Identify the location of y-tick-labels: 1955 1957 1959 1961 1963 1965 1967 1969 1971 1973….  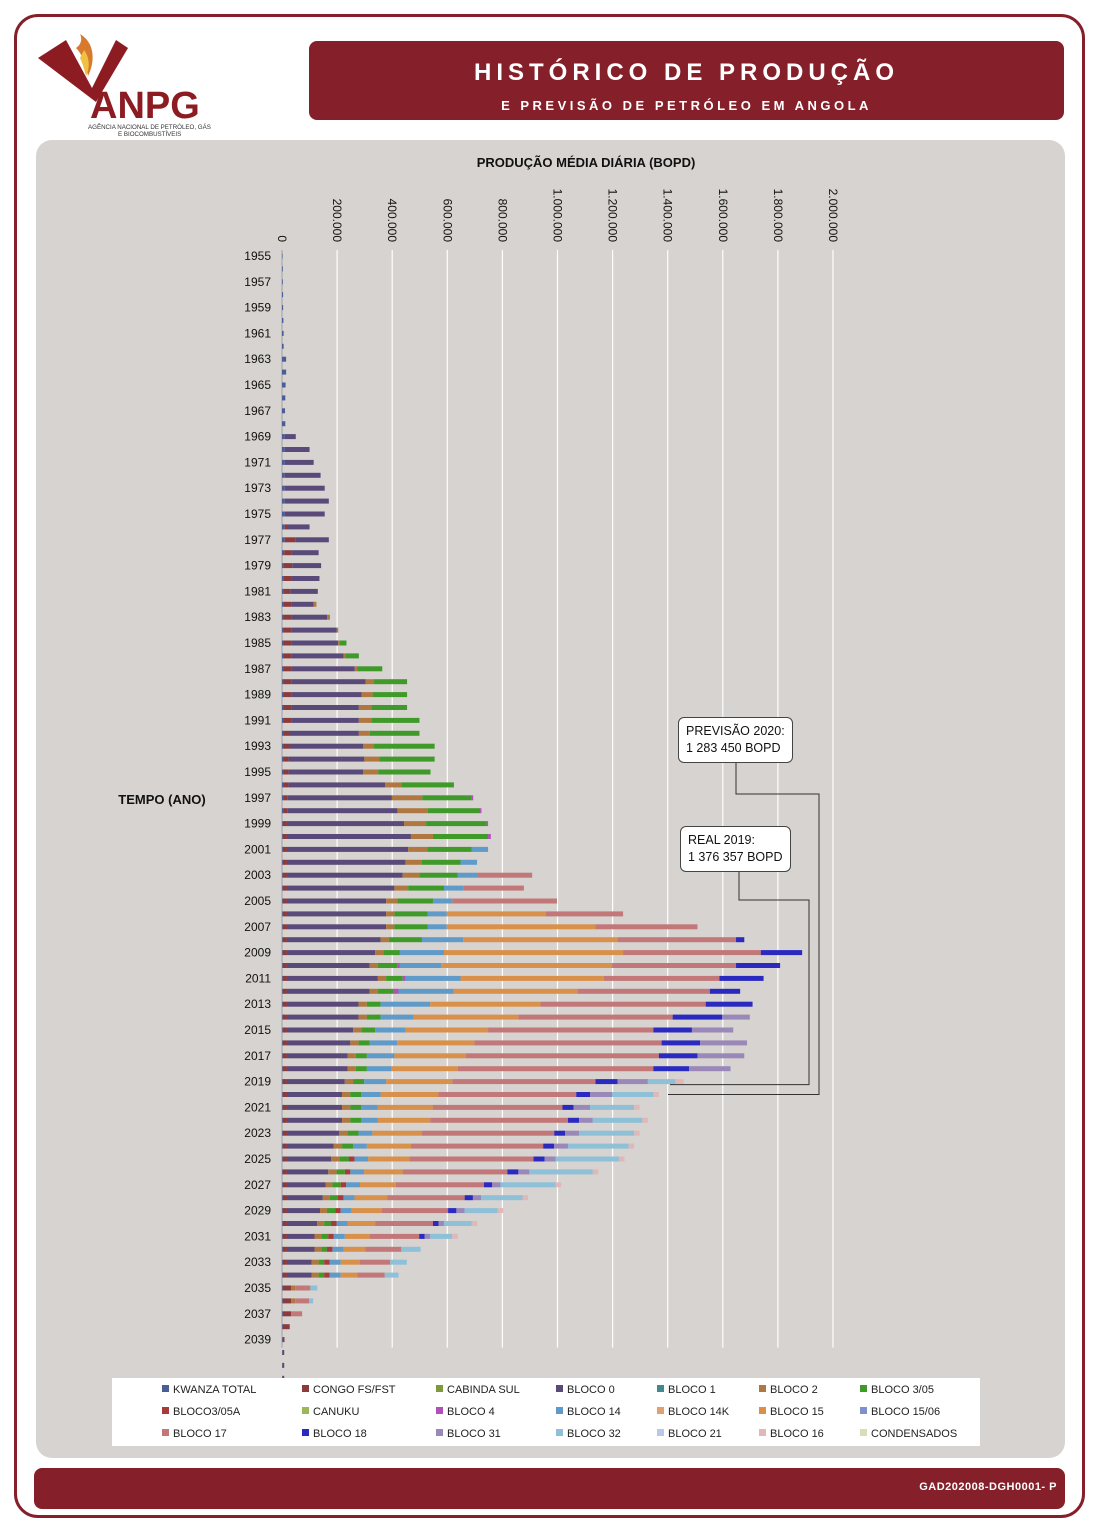
(257, 798).